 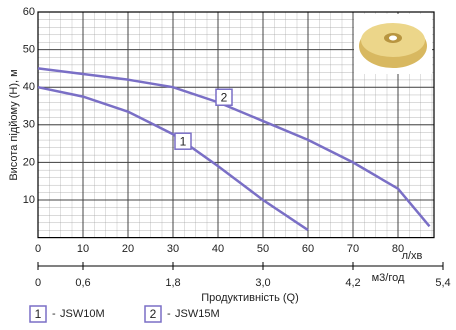 What do you see at coordinates (197, 314) in the screenshot?
I see `legend-label: JSW15M` at bounding box center [197, 314].